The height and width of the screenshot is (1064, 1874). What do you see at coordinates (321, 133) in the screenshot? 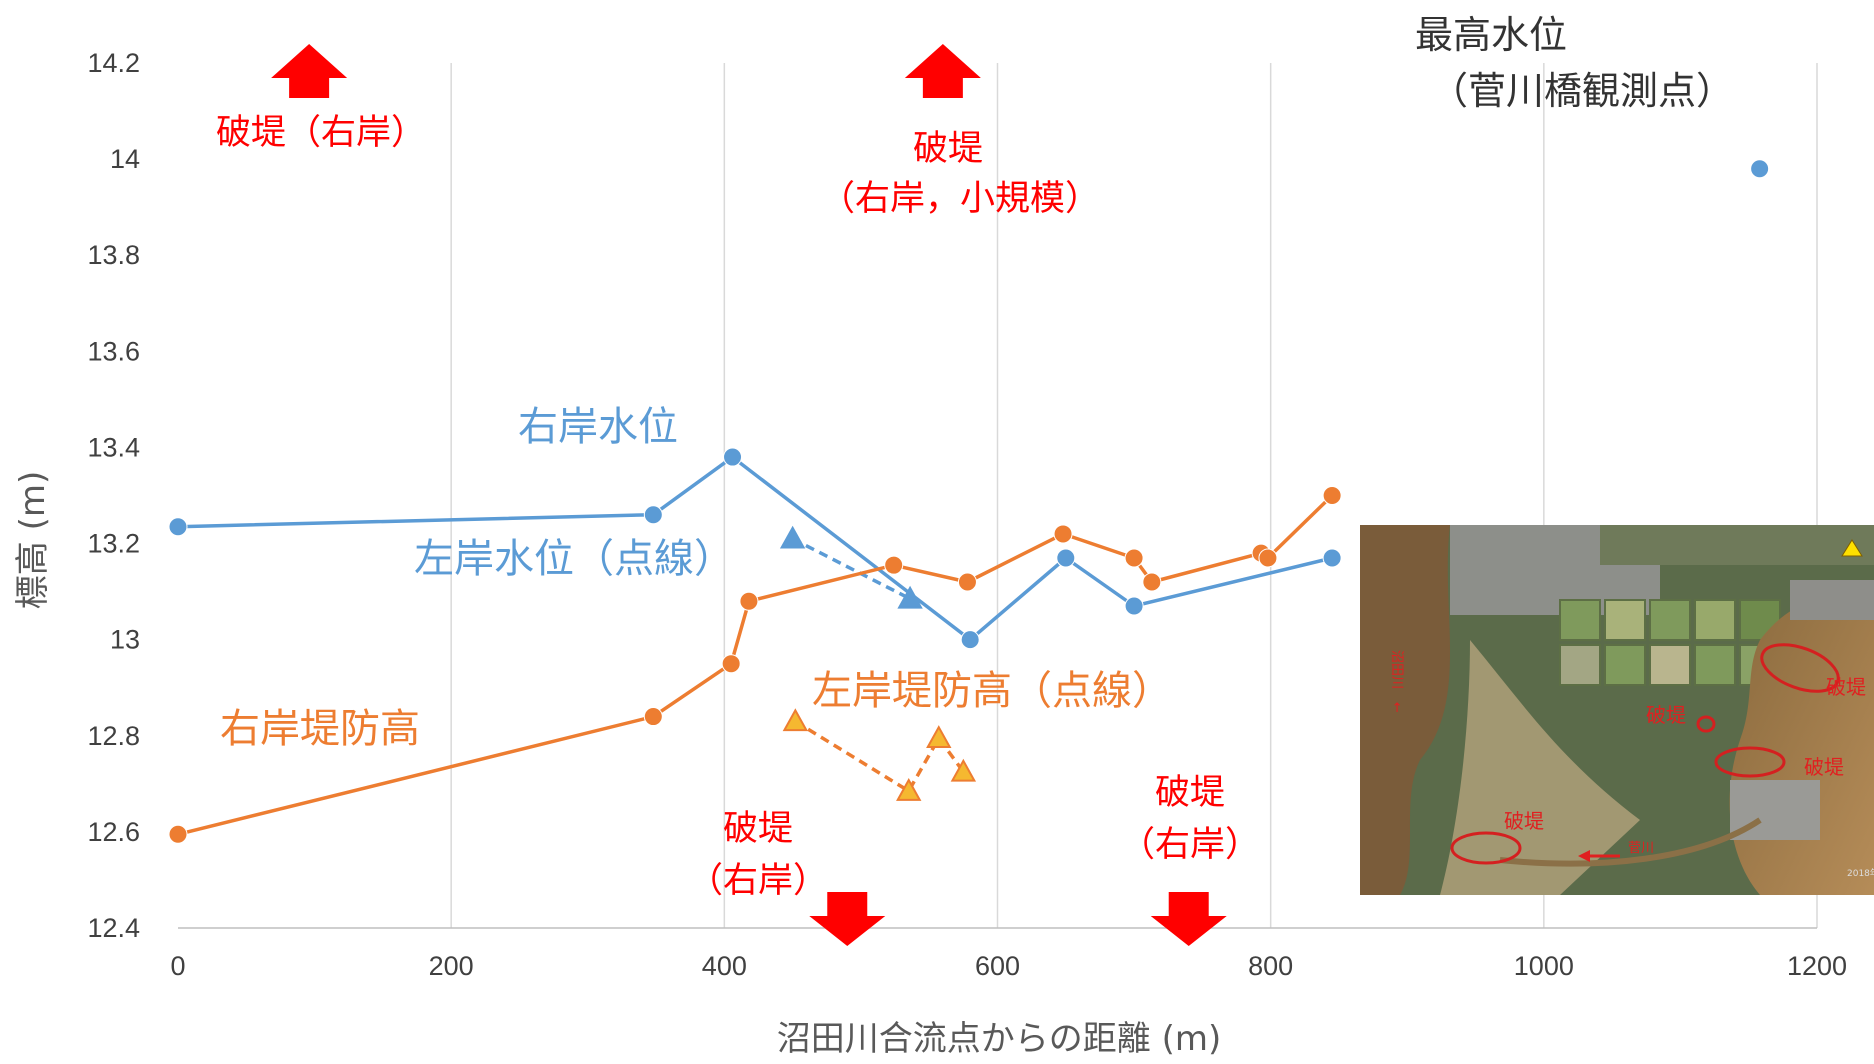
I see `annotation-breach-right-top: 破堤（右岸）` at bounding box center [321, 133].